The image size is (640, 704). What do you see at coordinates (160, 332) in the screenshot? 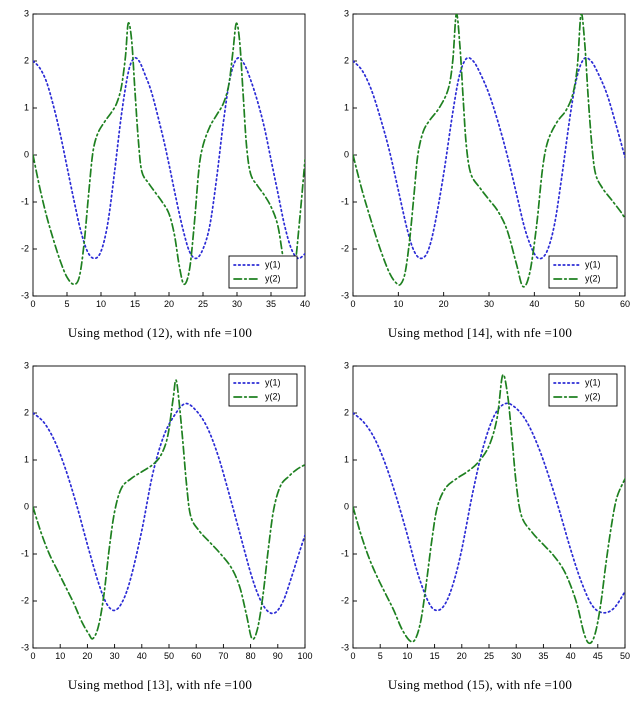
I see `chart-caption: Using method (12), with nfe =100` at bounding box center [160, 332].